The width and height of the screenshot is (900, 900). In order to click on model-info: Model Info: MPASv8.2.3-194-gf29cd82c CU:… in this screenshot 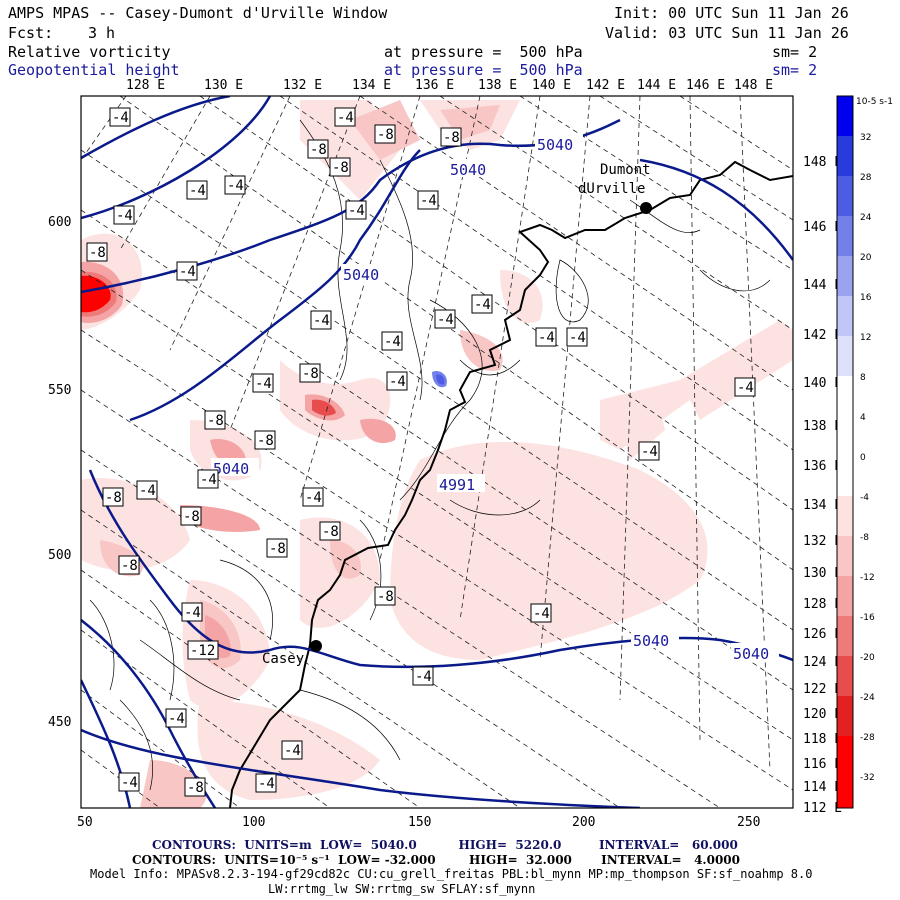, I will do `click(451, 874)`.